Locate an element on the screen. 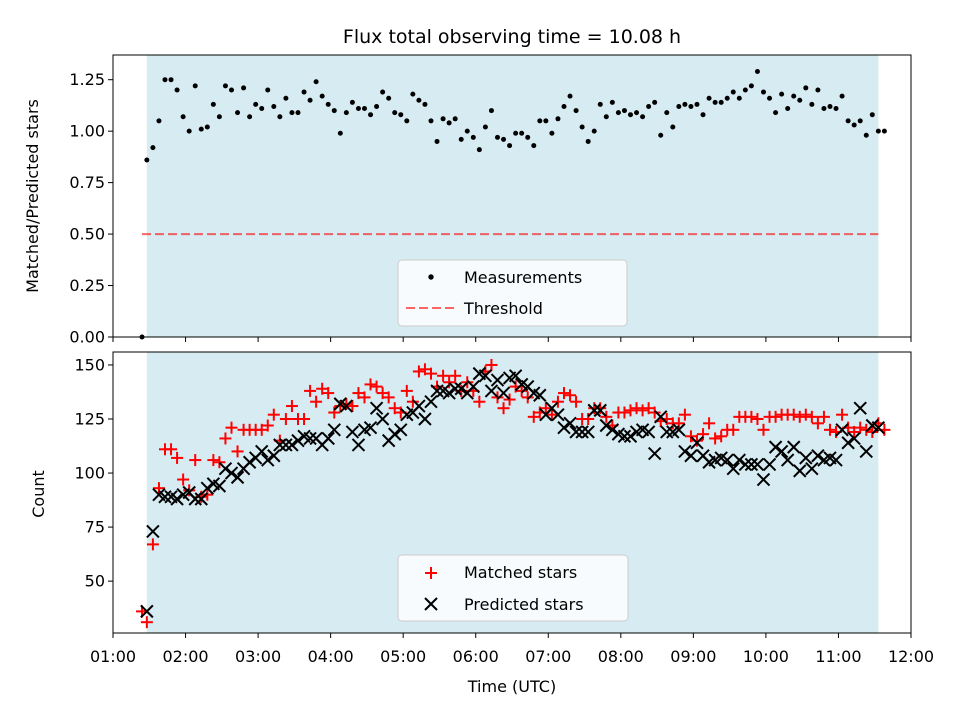  y-tick-label: 50 is located at coordinates (95, 581).